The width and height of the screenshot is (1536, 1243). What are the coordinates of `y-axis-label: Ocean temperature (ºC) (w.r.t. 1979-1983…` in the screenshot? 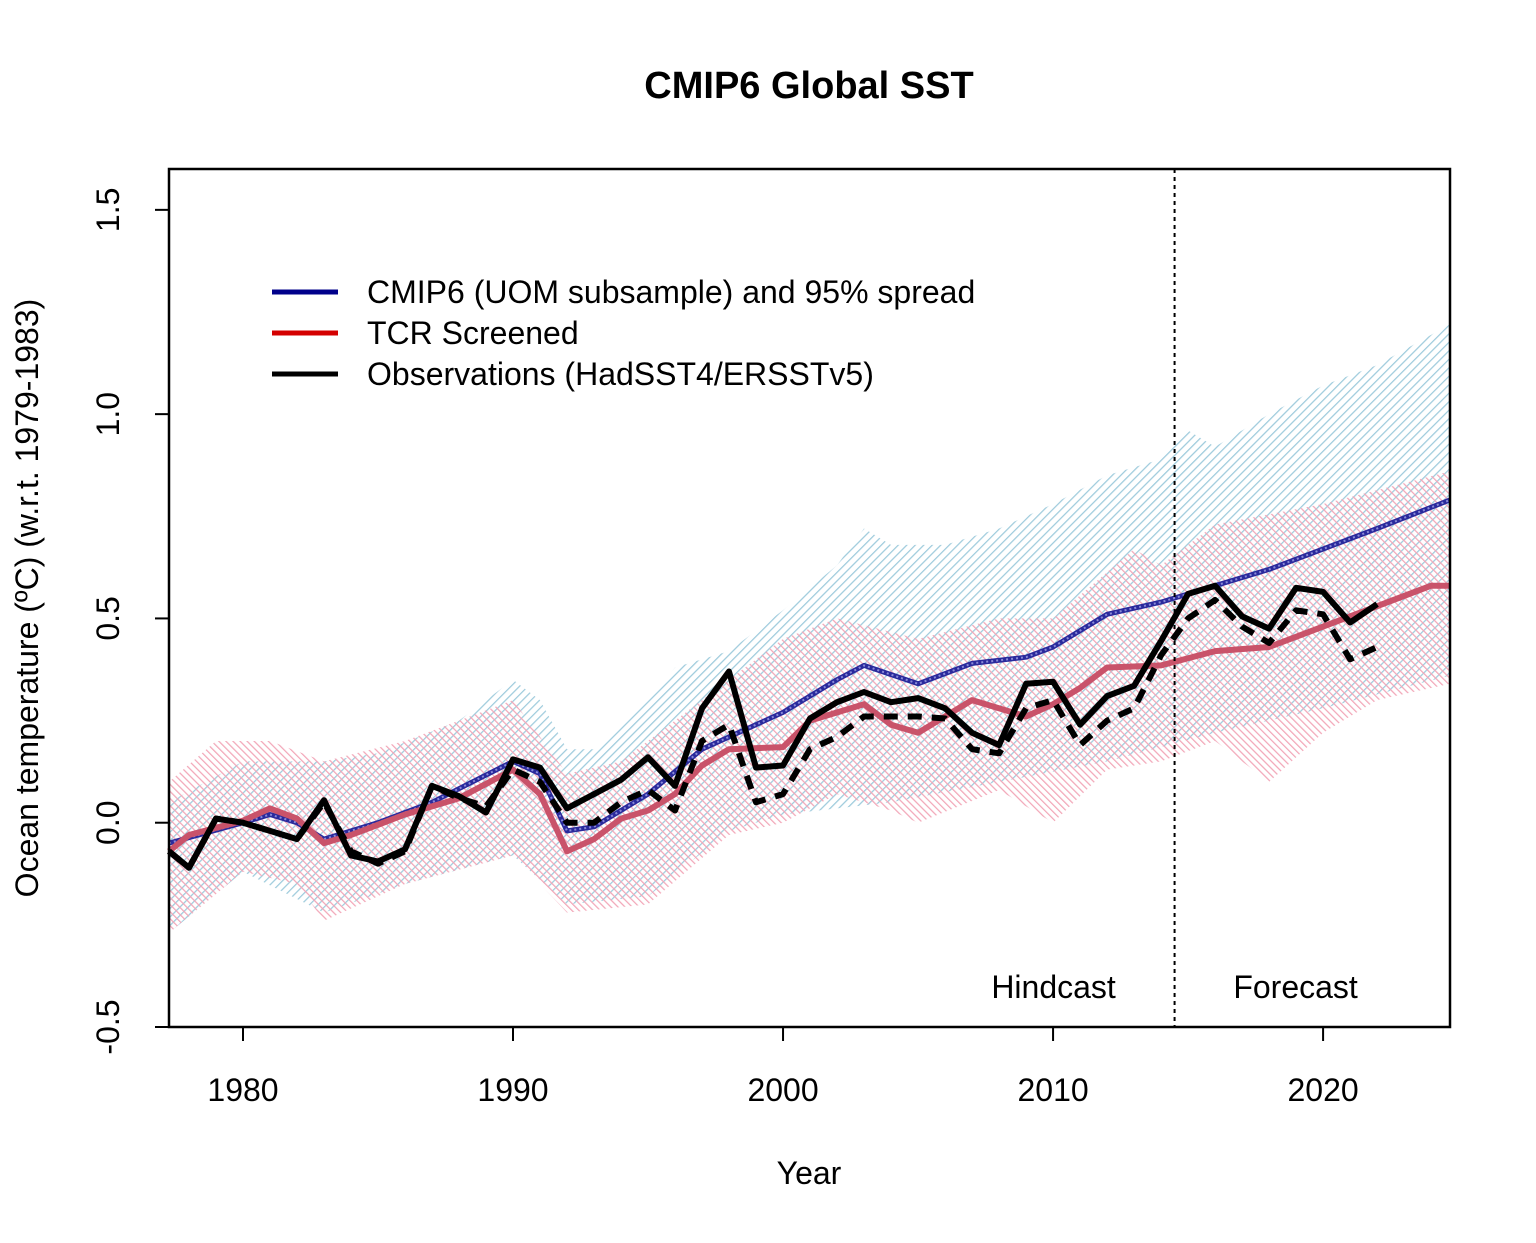 It's located at (27, 598).